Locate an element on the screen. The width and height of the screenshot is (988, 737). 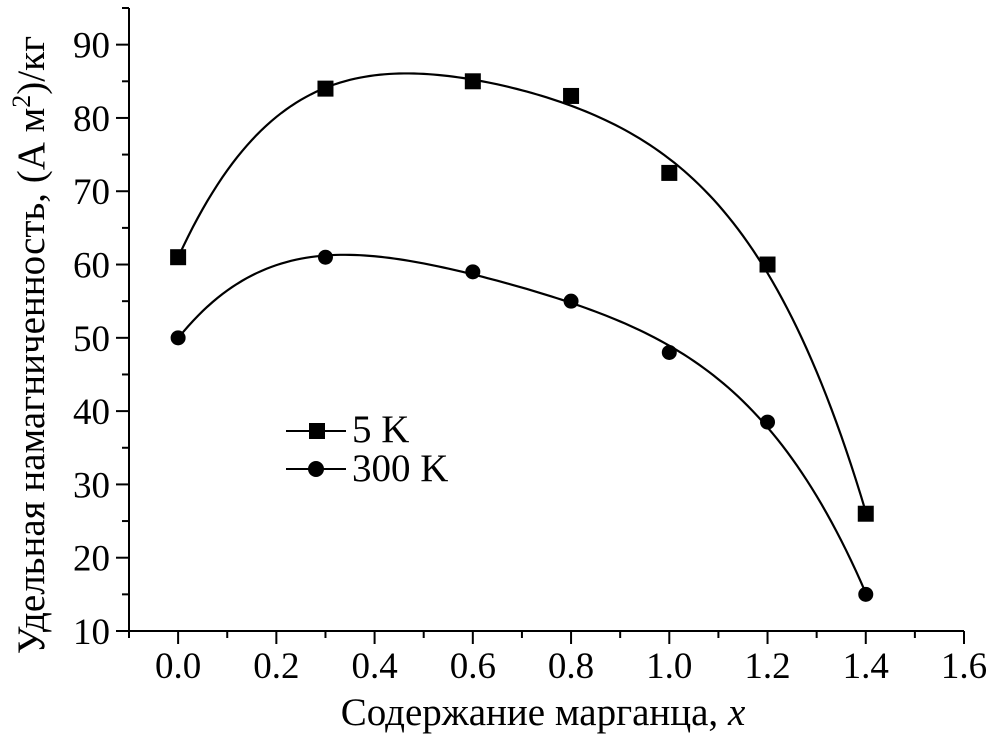
x-tick-label: 1.6 is located at coordinates (964, 666).